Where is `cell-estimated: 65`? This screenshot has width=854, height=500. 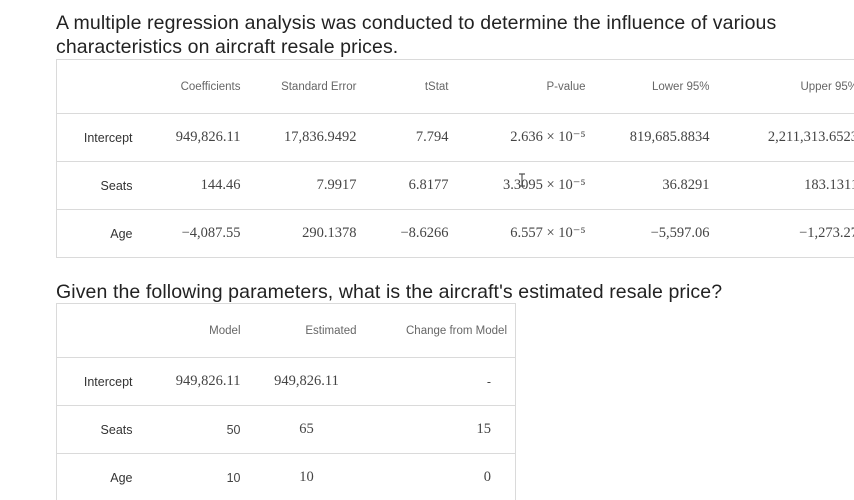 cell-estimated: 65 is located at coordinates (306, 429).